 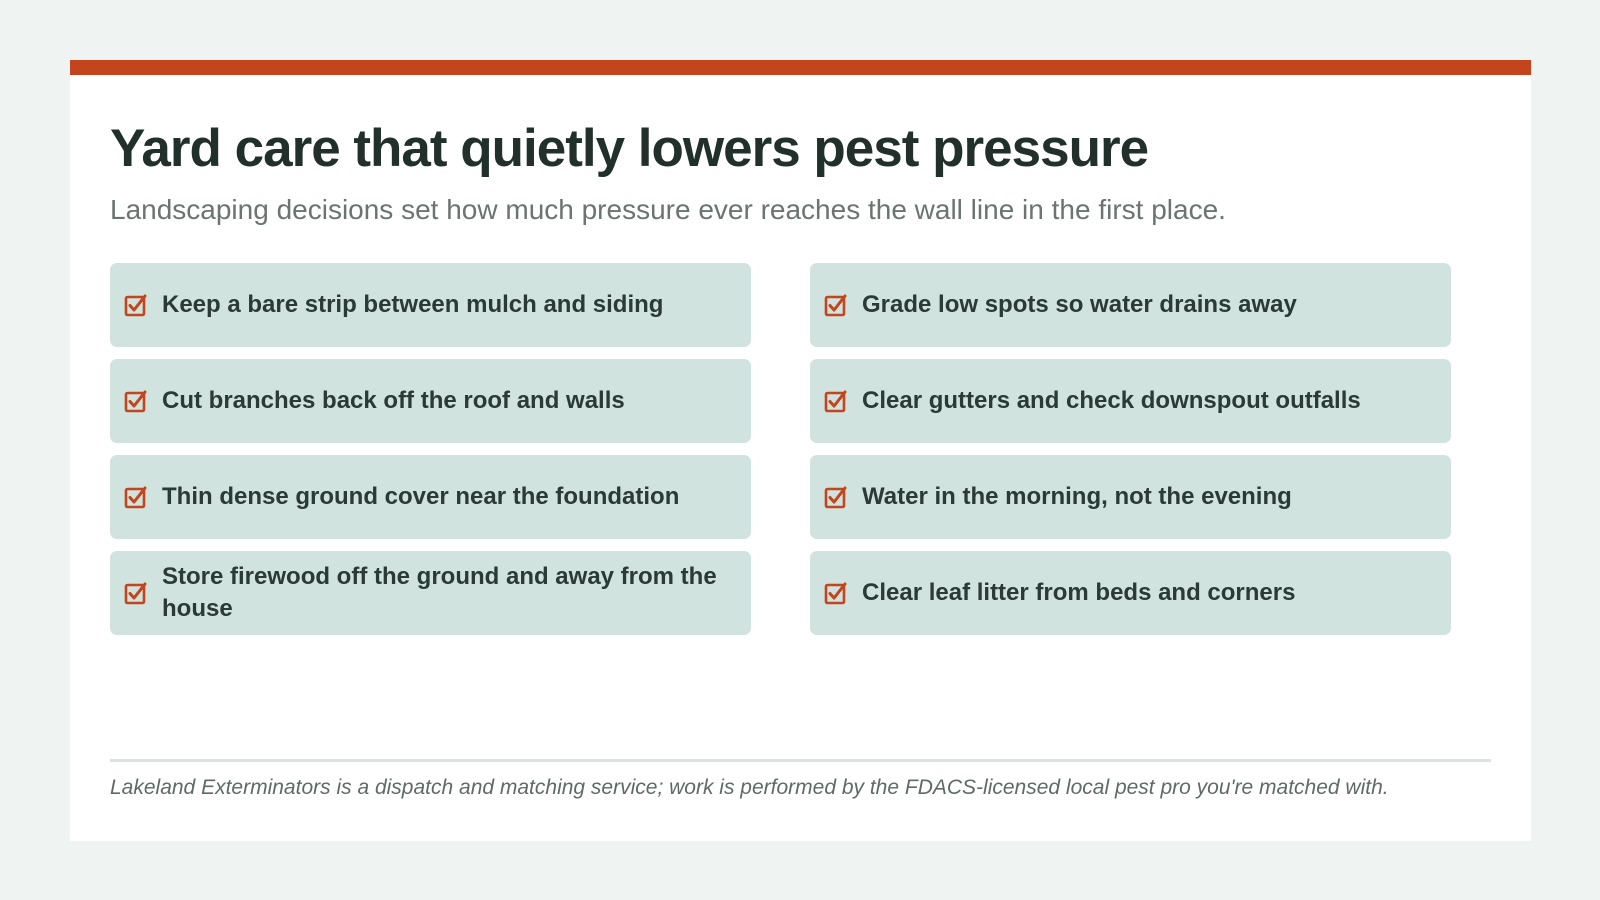 What do you see at coordinates (393, 400) in the screenshot?
I see `checklist-item-label: Cut branches back off the roof and walls` at bounding box center [393, 400].